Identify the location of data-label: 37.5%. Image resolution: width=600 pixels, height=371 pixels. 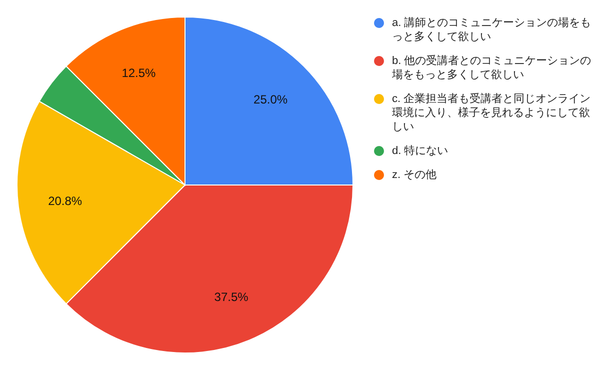
(231, 297).